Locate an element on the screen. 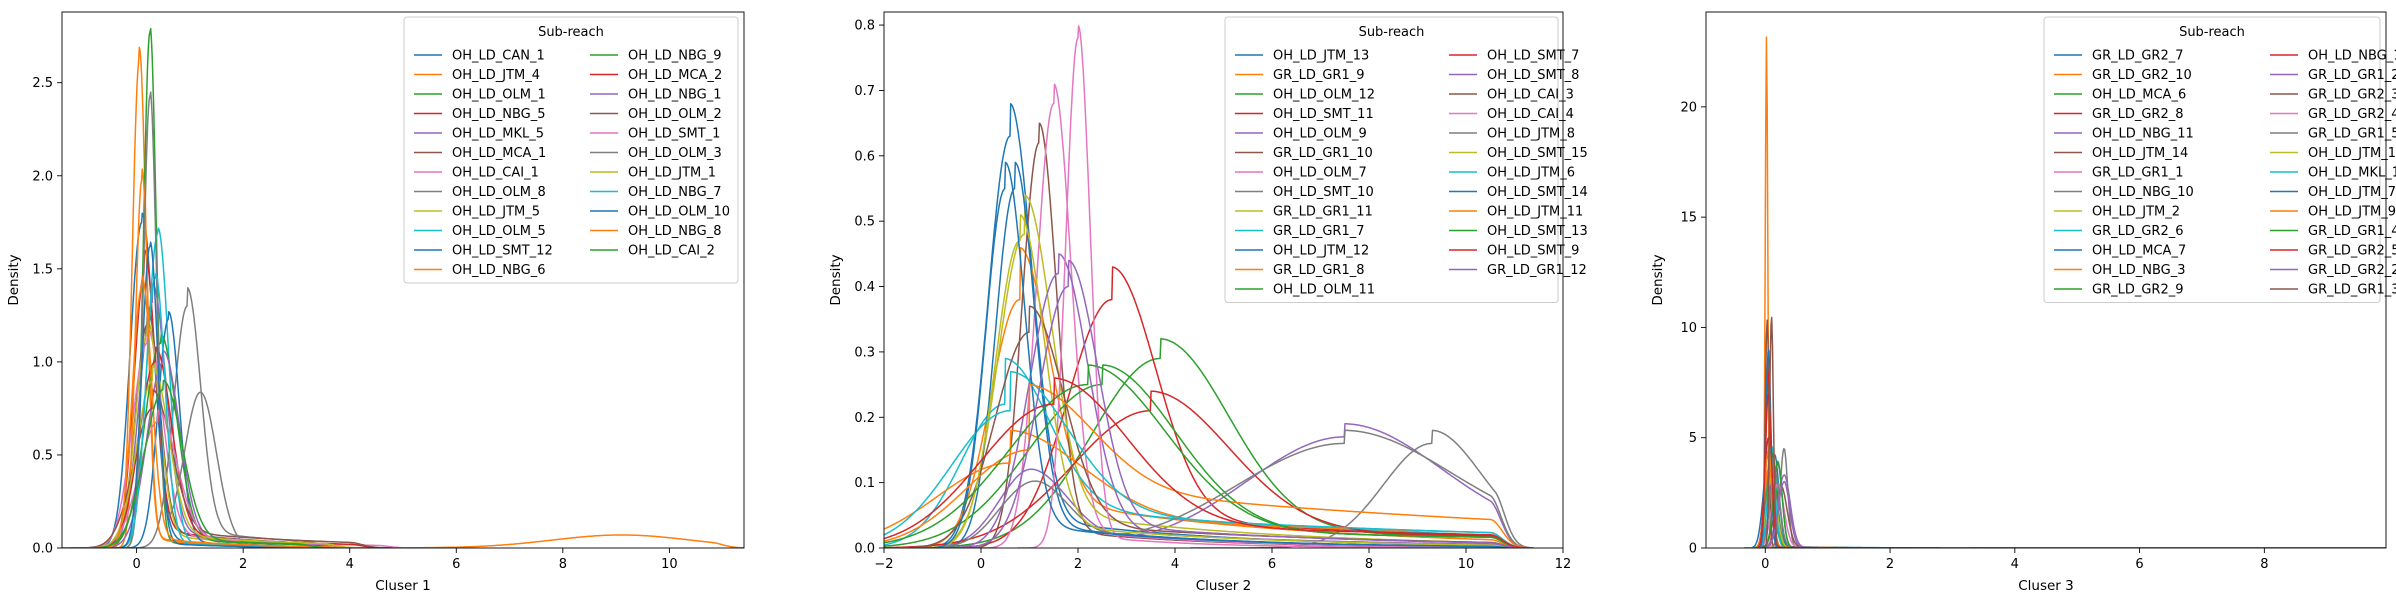 This screenshot has width=2396, height=602. legend-label: OH_LD_OLM_10 is located at coordinates (679, 212).